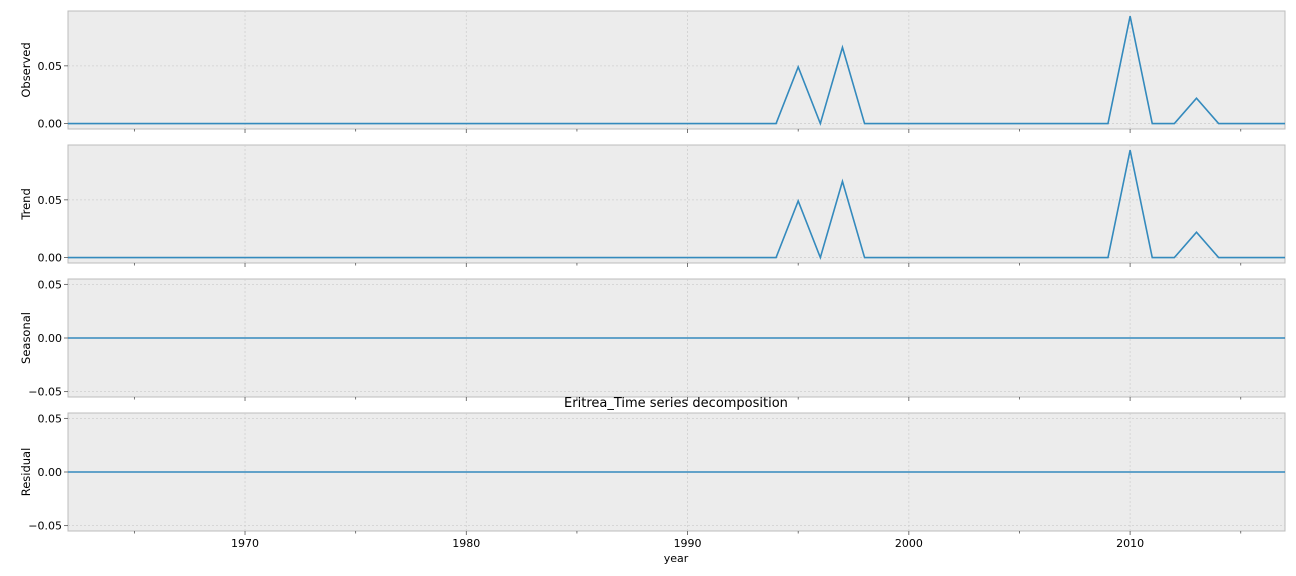 This screenshot has height=576, width=1296. What do you see at coordinates (676, 558) in the screenshot?
I see `x-axis-label: year` at bounding box center [676, 558].